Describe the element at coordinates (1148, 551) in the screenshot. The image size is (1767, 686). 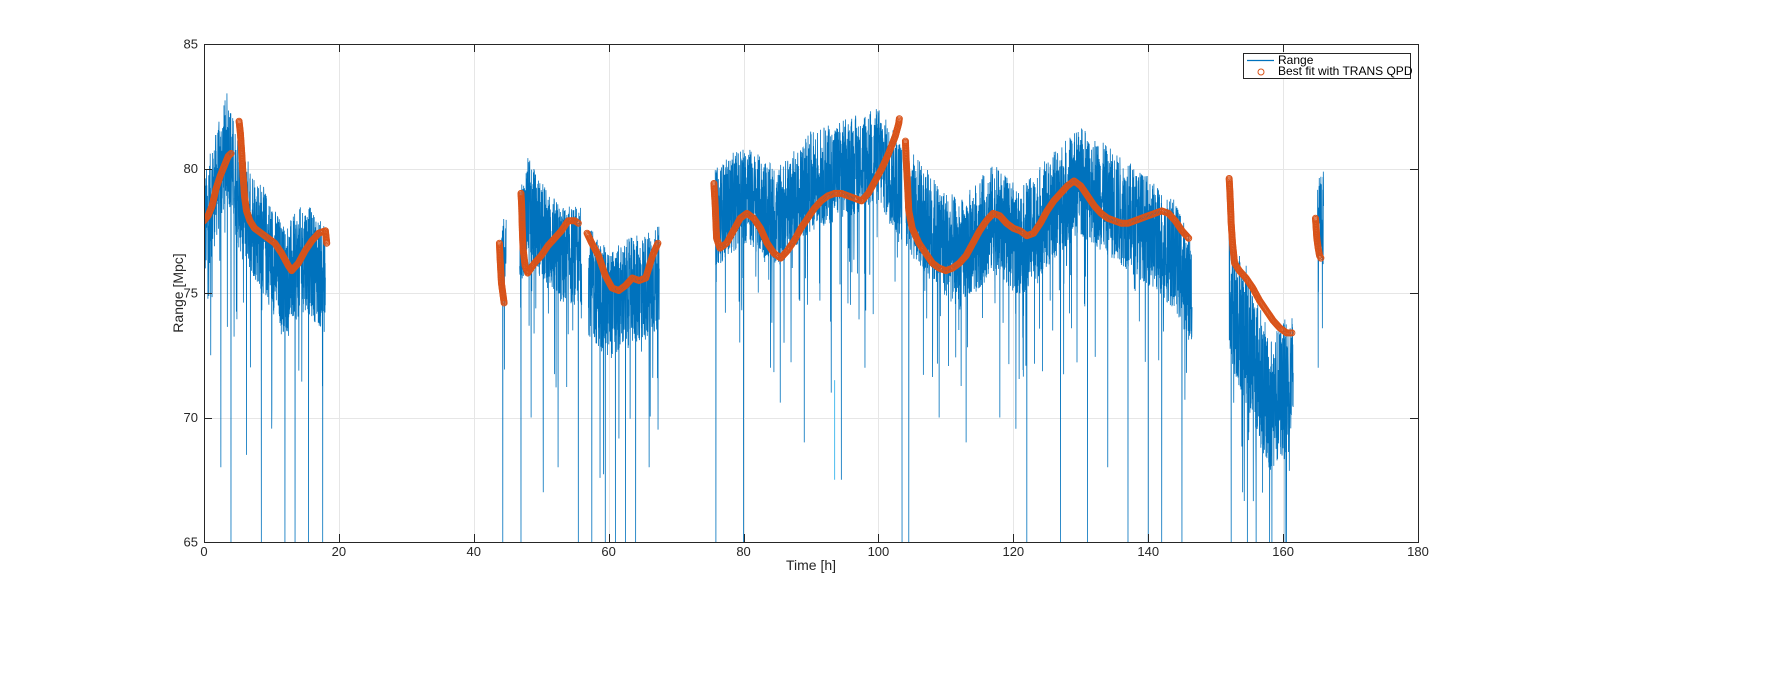
I see `x-tick-label: 140` at that location.